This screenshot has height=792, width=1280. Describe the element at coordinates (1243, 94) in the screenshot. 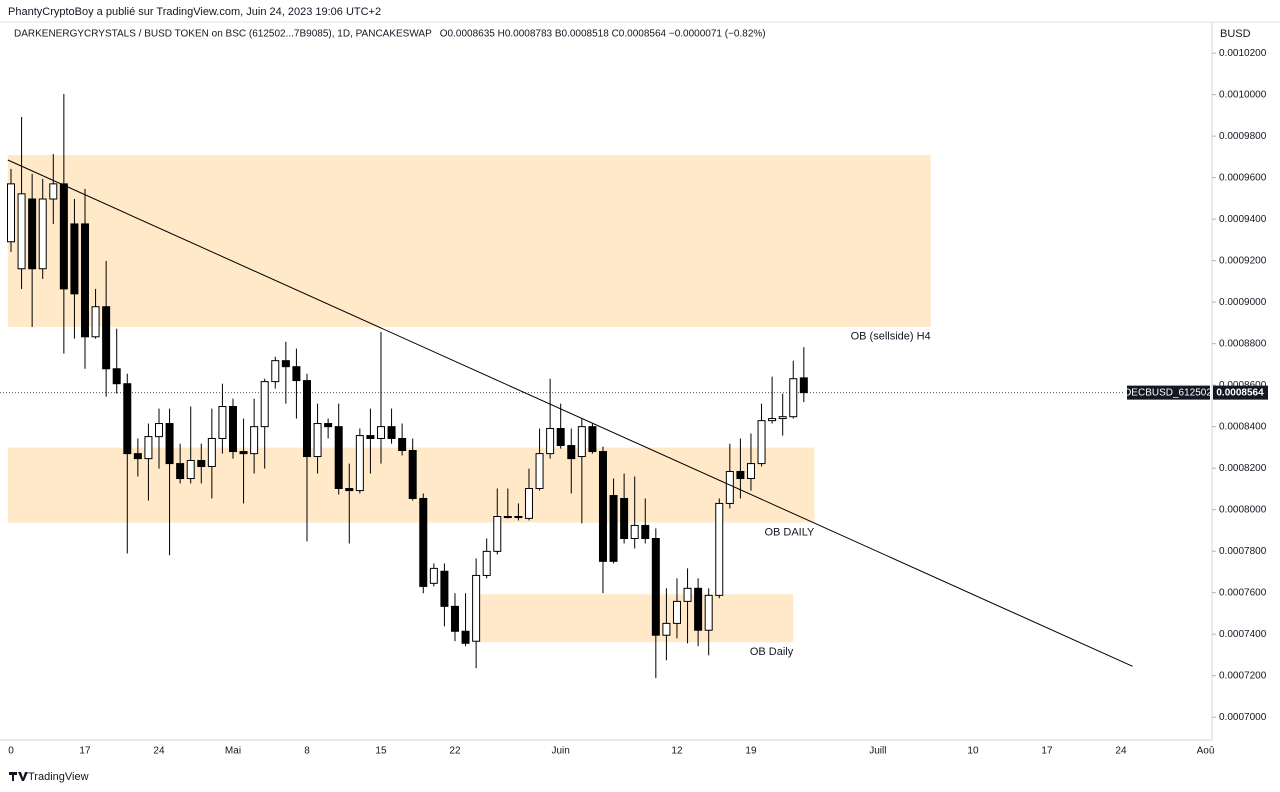

I see `y-tick-label: 0.0010000` at that location.